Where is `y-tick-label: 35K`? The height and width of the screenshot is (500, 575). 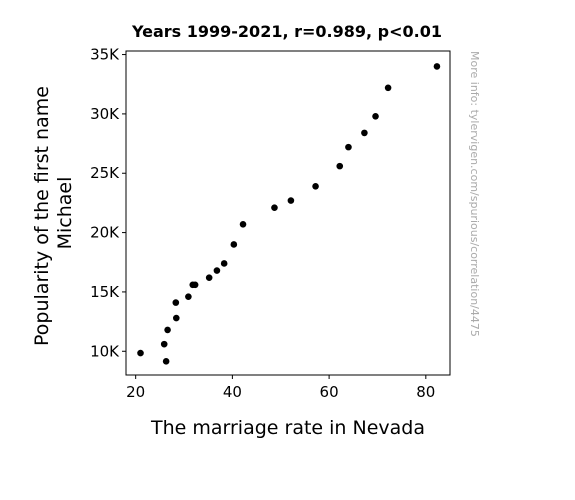
y-tick-label: 35K is located at coordinates (105, 55).